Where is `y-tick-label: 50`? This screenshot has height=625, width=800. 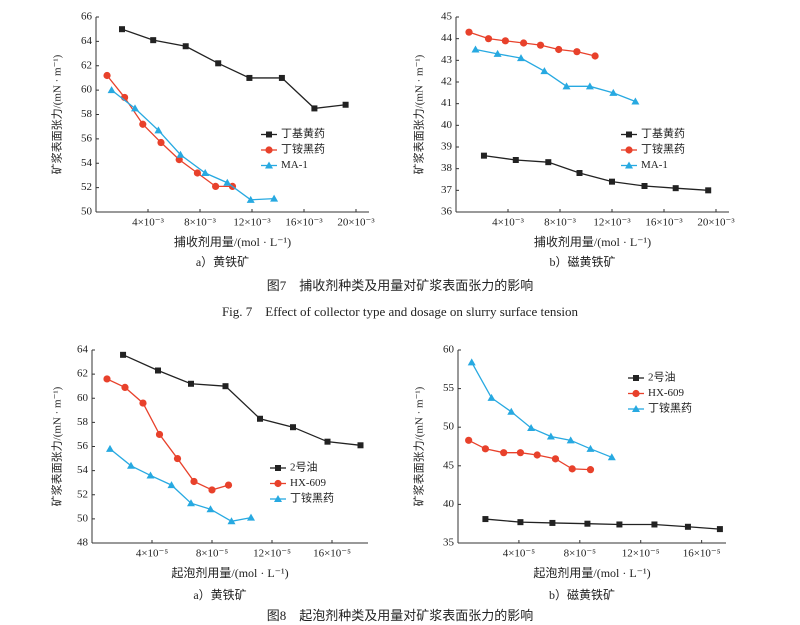 y-tick-label: 50 is located at coordinates (87, 212).